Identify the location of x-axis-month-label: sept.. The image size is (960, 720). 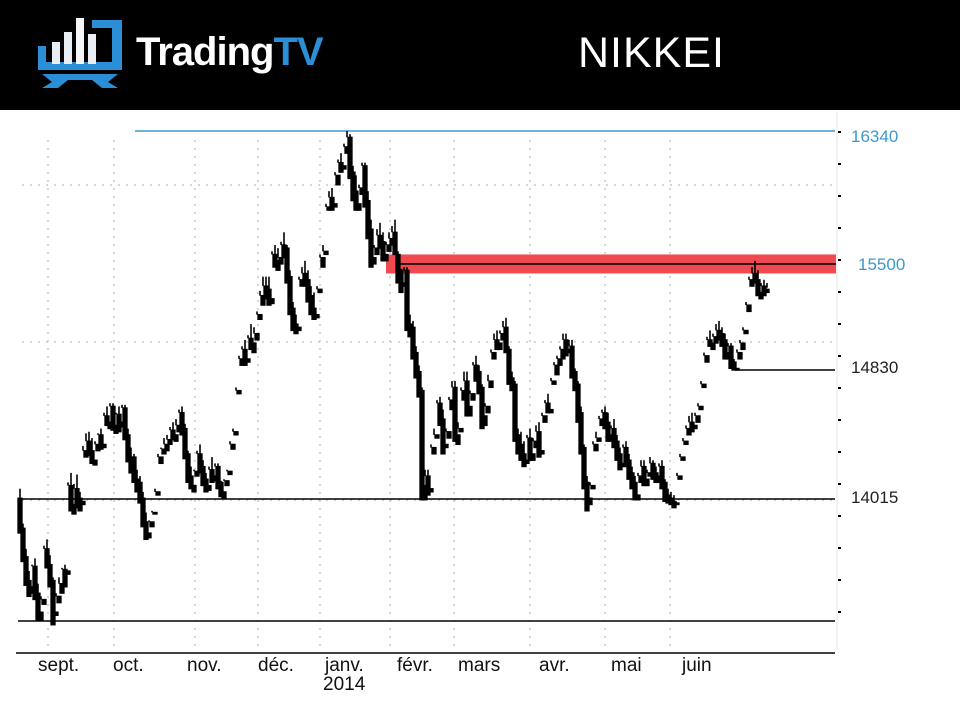
(59, 665).